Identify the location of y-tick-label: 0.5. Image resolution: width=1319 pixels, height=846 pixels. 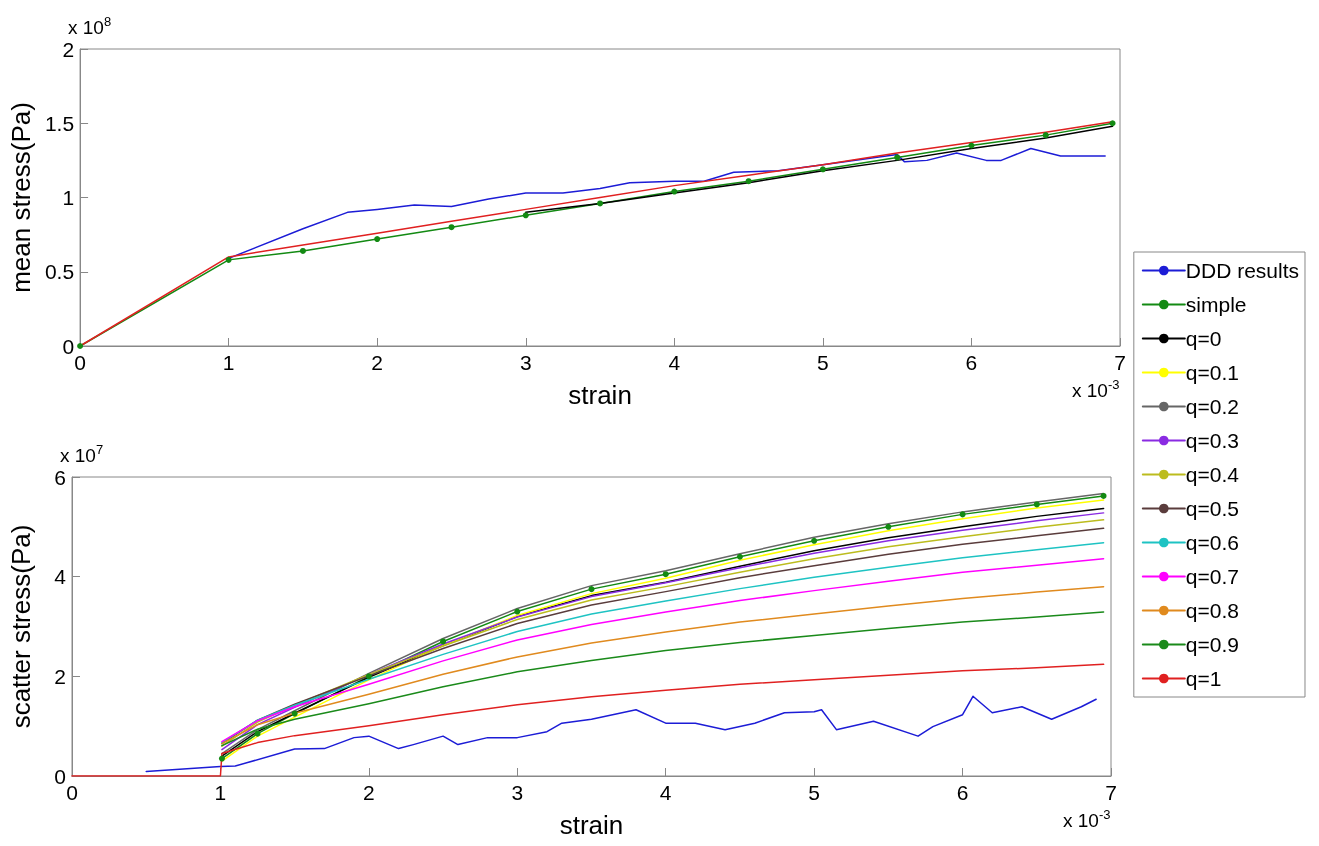
(59, 272).